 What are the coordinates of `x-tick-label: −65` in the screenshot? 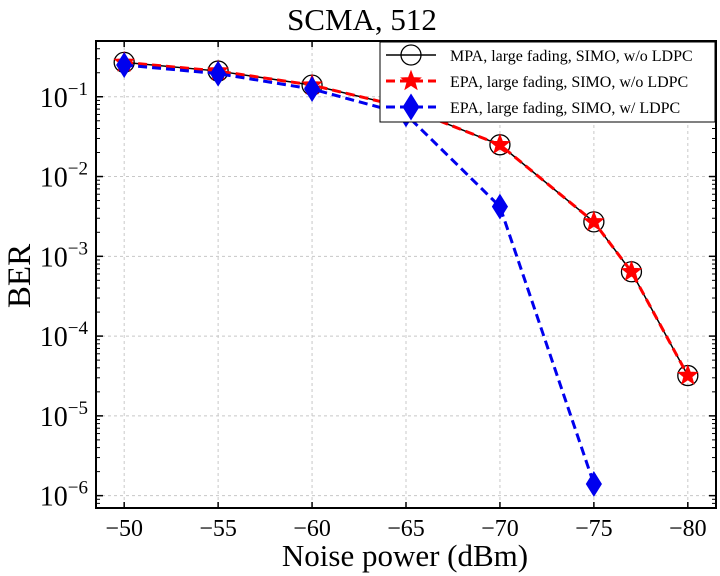 It's located at (406, 529).